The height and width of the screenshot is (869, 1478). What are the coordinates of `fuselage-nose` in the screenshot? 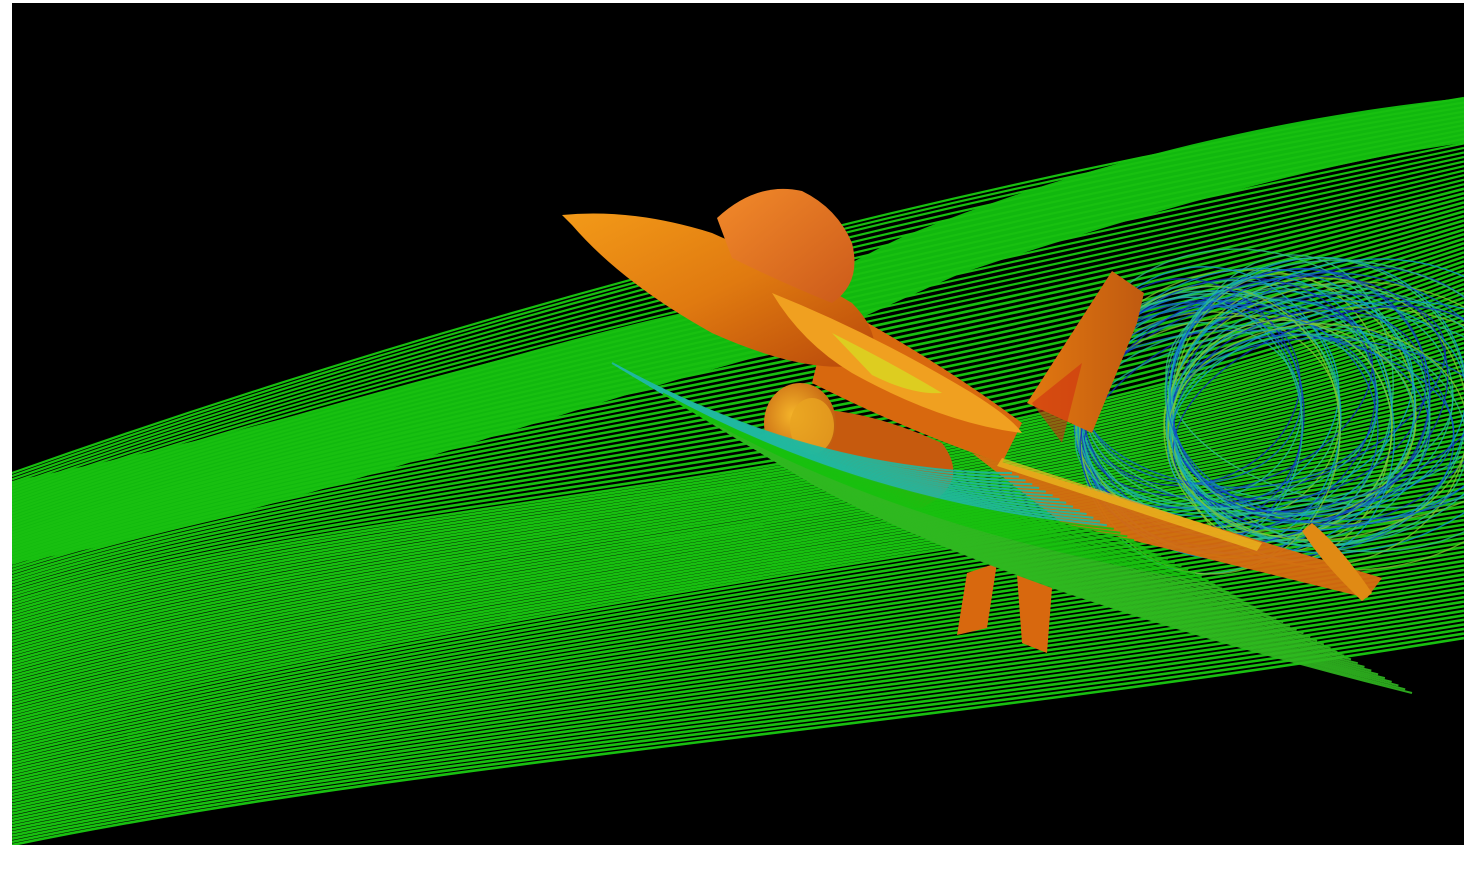 It's located at (718, 290).